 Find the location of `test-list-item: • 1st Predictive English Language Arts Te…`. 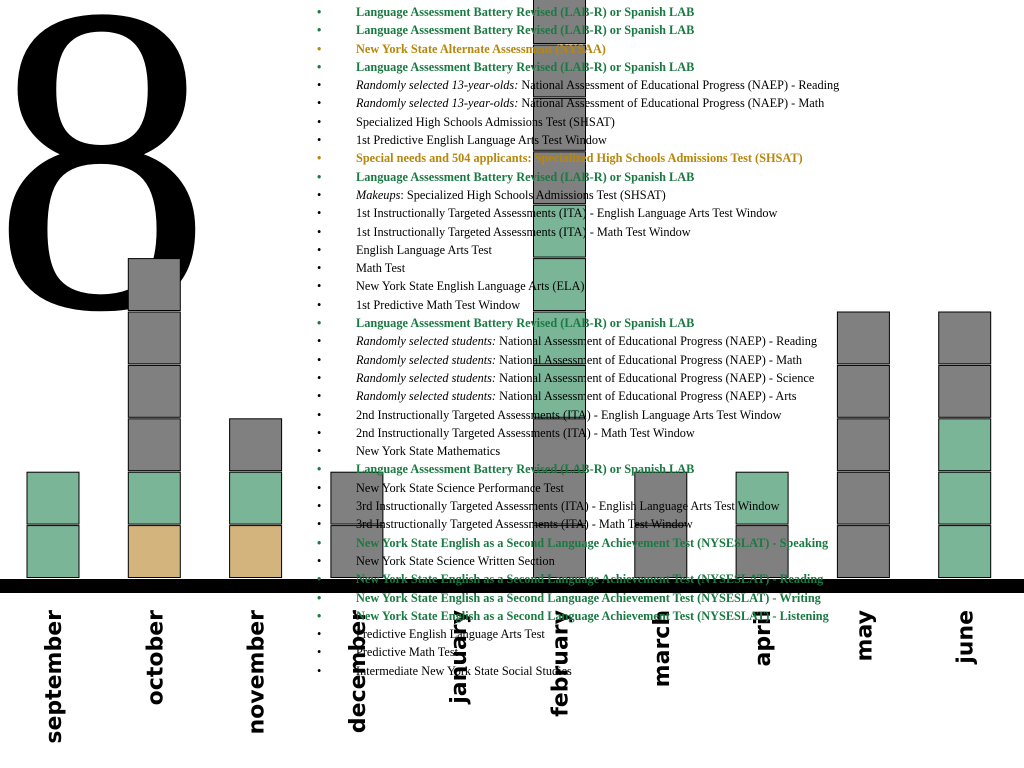

test-list-item: • 1st Predictive English Language Arts Te… is located at coordinates (666, 140).